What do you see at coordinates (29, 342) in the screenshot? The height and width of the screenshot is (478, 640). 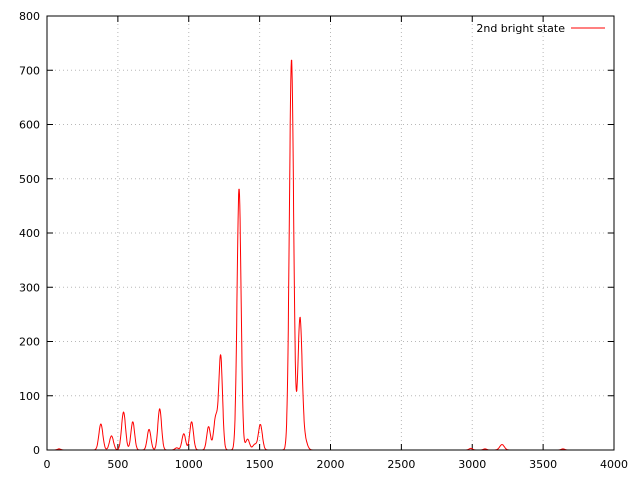 I see `y-tick-label: 200` at bounding box center [29, 342].